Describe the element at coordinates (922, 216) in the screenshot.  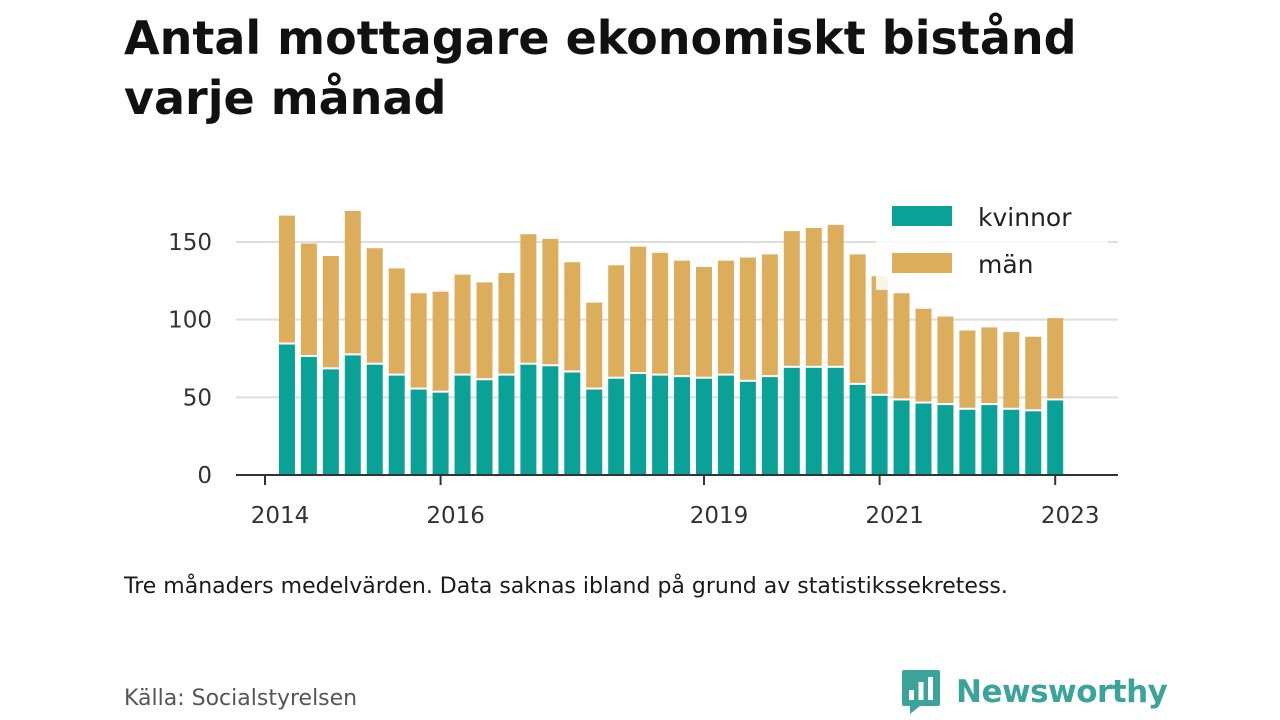
I see `legend-swatch-kvinnor` at that location.